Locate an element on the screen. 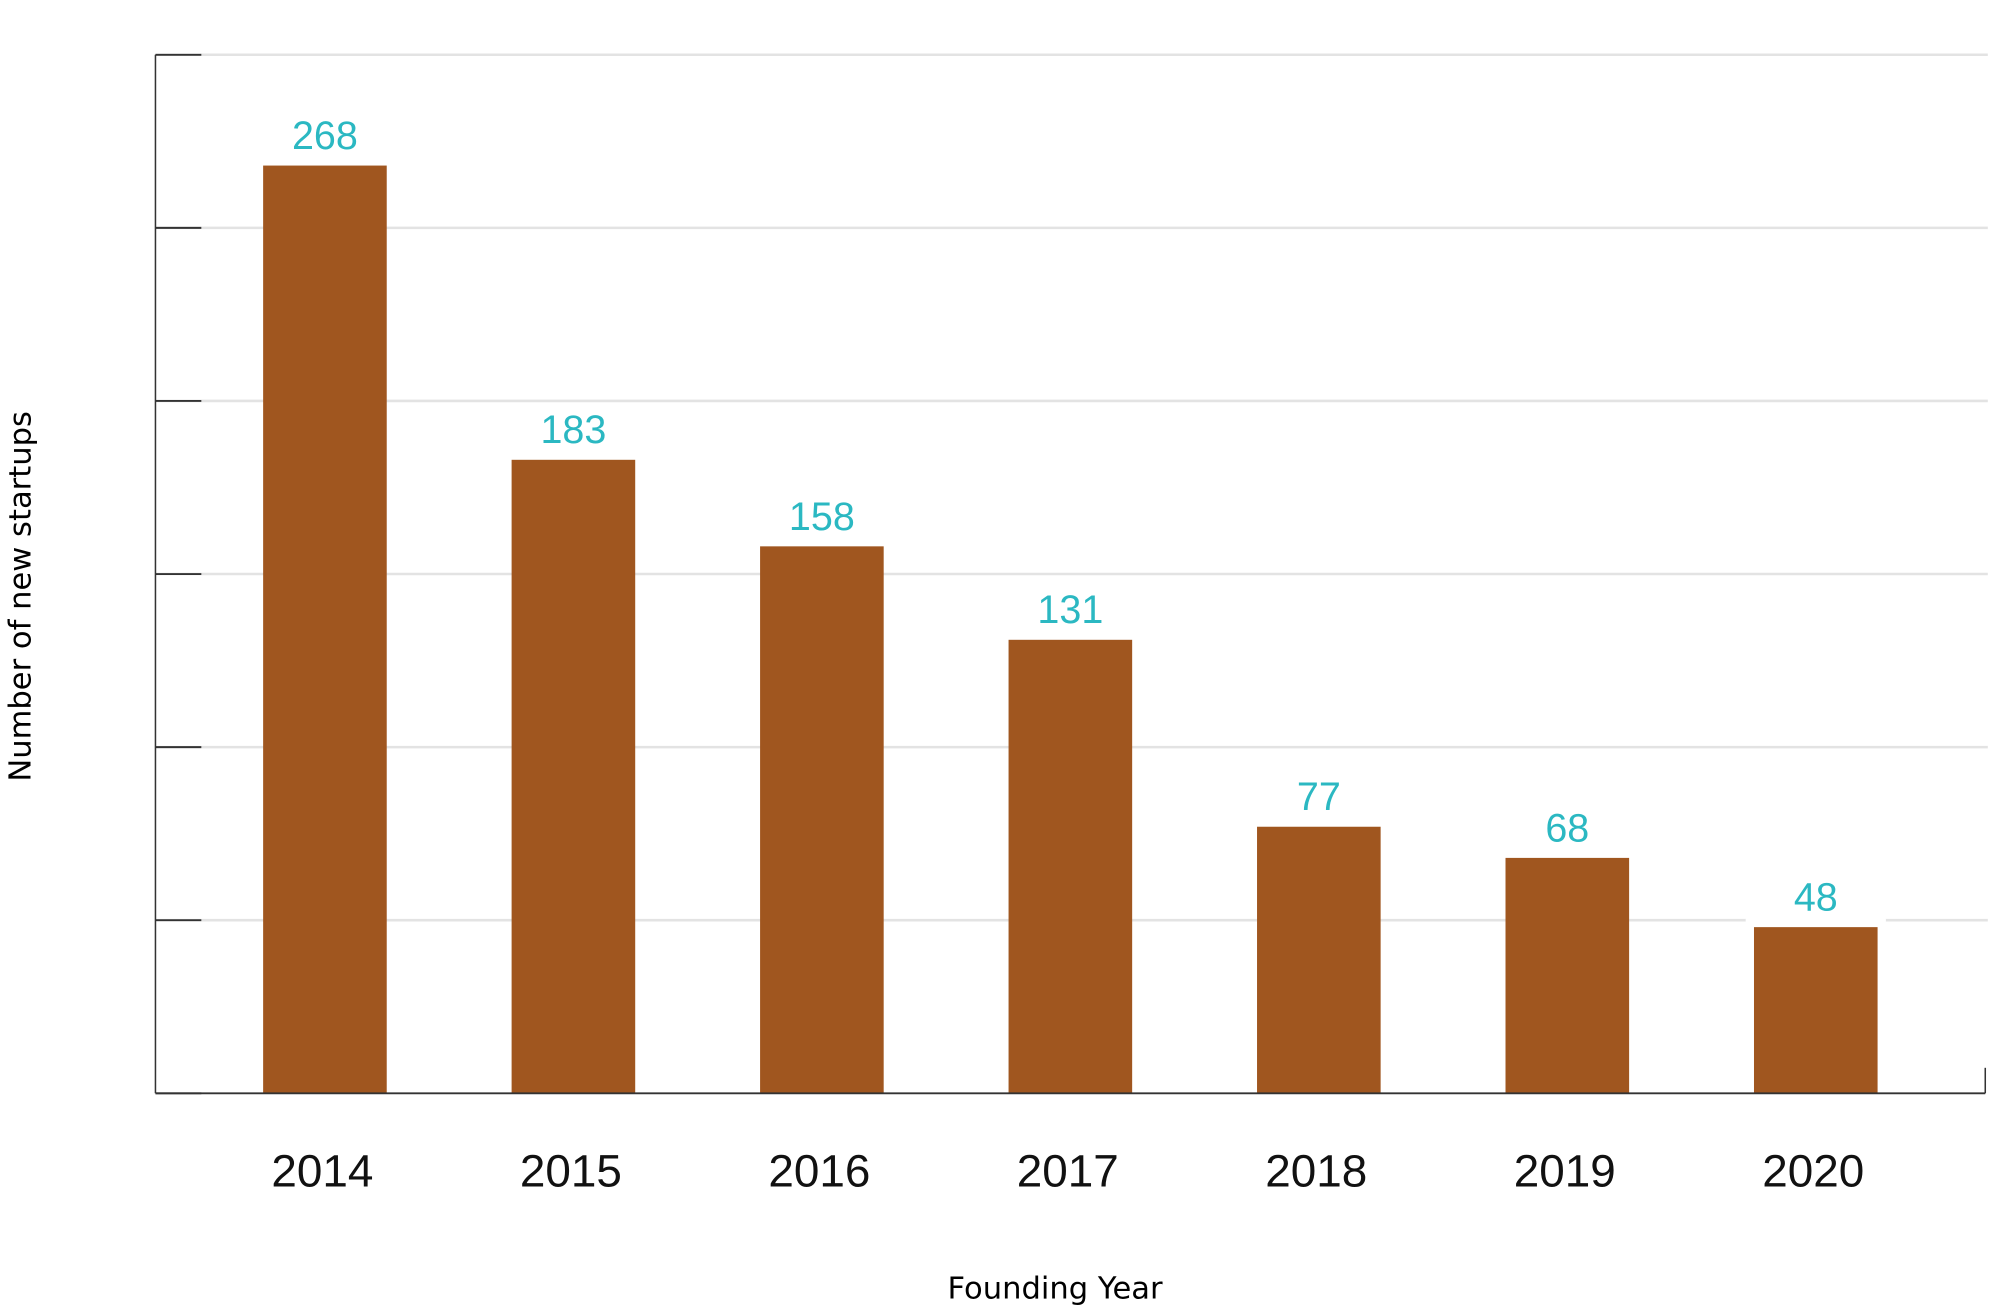  bar-2018 is located at coordinates (1319, 960).